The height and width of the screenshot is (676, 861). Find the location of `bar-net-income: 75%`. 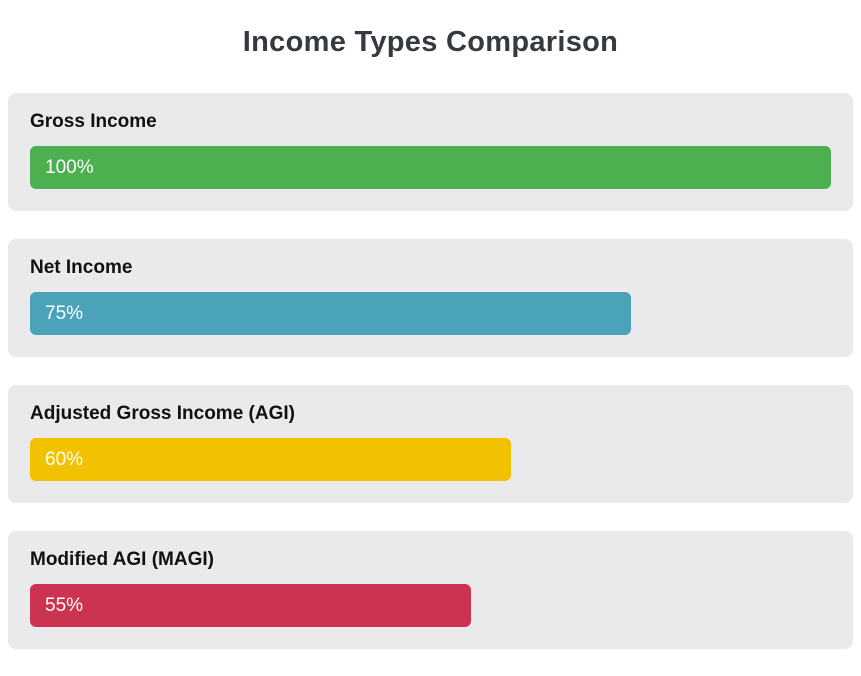

bar-net-income: 75% is located at coordinates (330, 313).